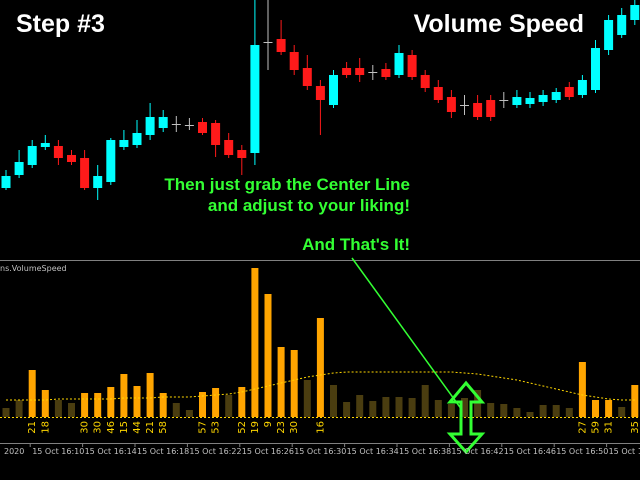 Image resolution: width=640 pixels, height=480 pixels. What do you see at coordinates (32, 427) in the screenshot?
I see `speed-label: 21` at bounding box center [32, 427].